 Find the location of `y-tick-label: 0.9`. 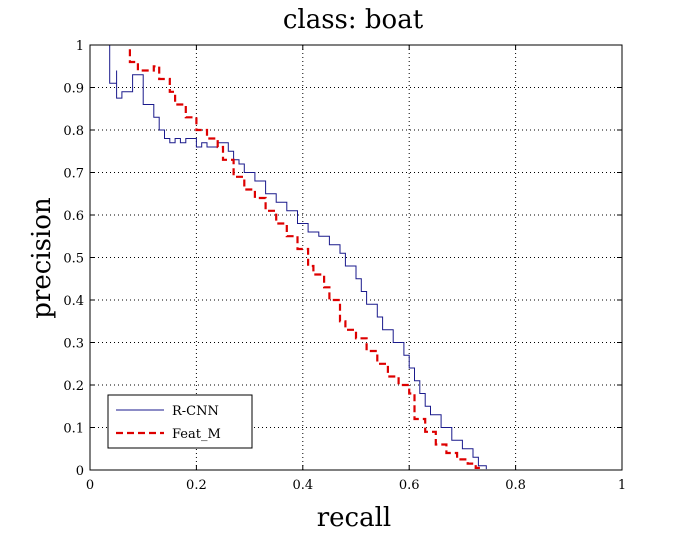

y-tick-label: 0.9 is located at coordinates (73, 89).